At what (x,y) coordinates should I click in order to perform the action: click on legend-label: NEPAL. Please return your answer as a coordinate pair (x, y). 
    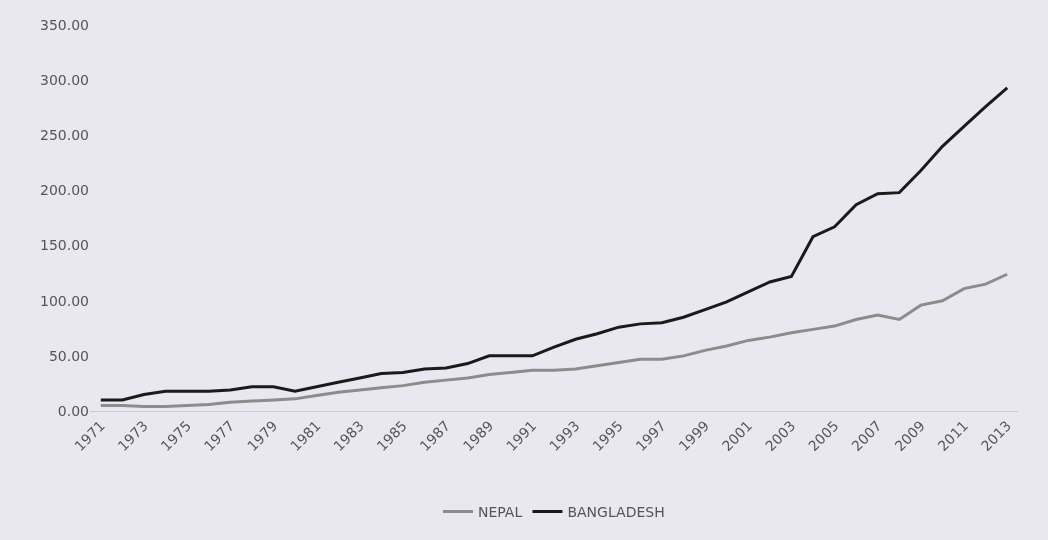
    Looking at the image, I should click on (500, 511).